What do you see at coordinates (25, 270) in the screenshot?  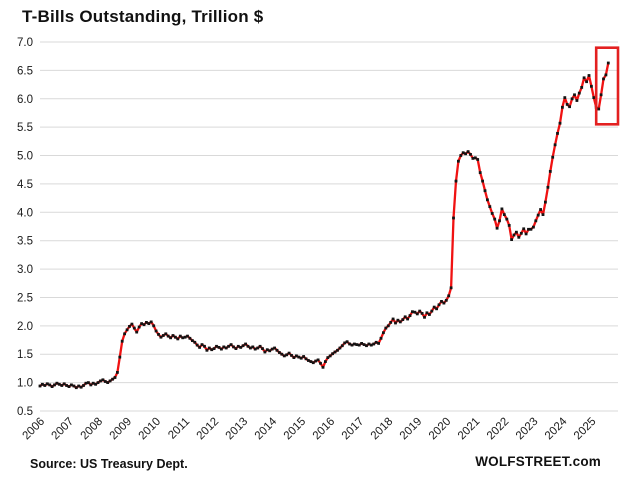 I see `y-tick-label: 3.0` at bounding box center [25, 270].